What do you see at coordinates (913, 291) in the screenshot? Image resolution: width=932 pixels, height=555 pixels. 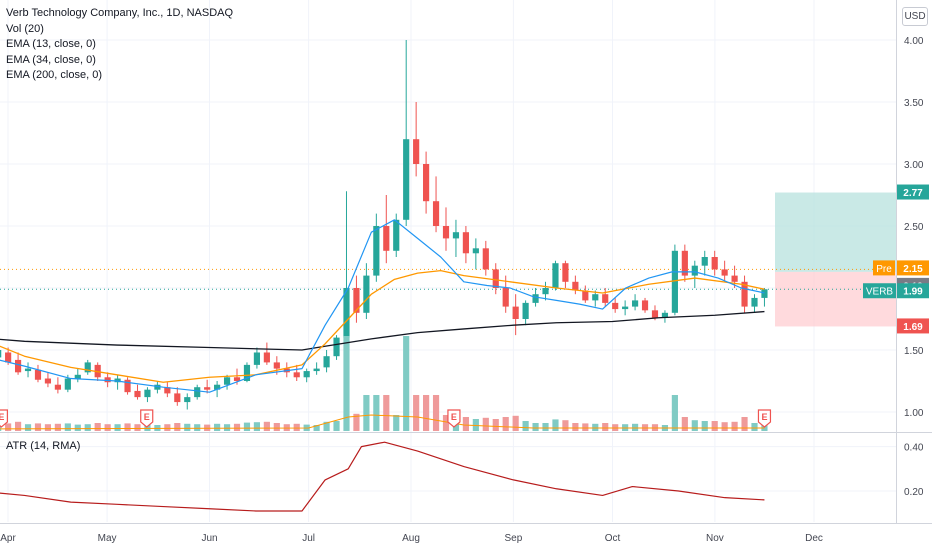 I see `price-tag-last-bg` at bounding box center [913, 291].